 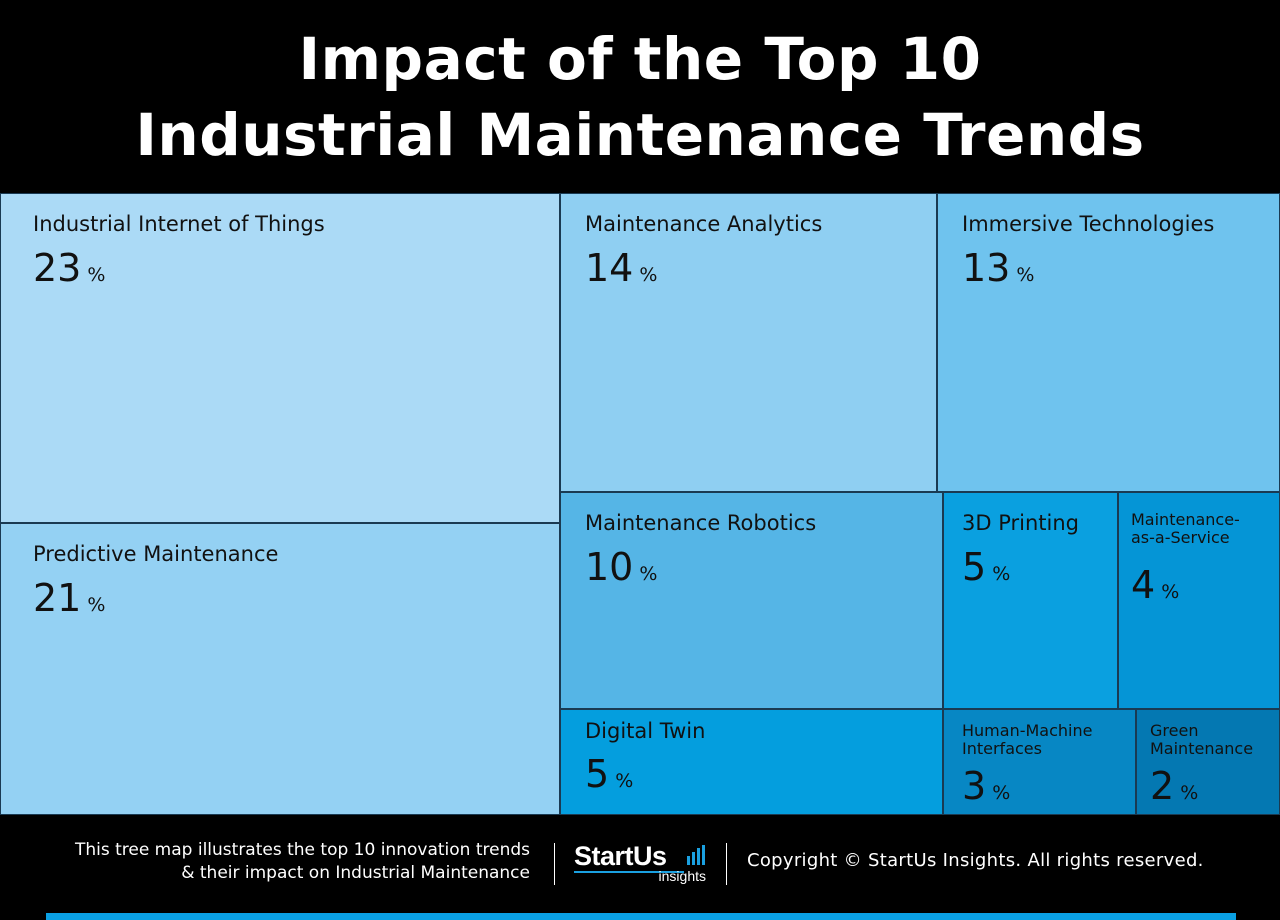 What do you see at coordinates (629, 872) in the screenshot?
I see `logo-underline` at bounding box center [629, 872].